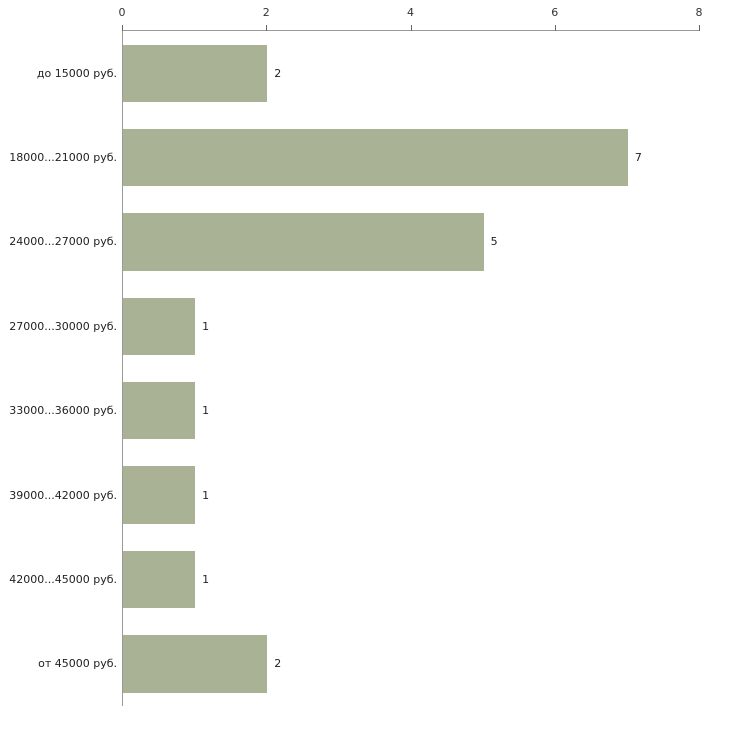  What do you see at coordinates (368, 73) in the screenshot?
I see `bar-row: до 15000 руб. 2` at bounding box center [368, 73].